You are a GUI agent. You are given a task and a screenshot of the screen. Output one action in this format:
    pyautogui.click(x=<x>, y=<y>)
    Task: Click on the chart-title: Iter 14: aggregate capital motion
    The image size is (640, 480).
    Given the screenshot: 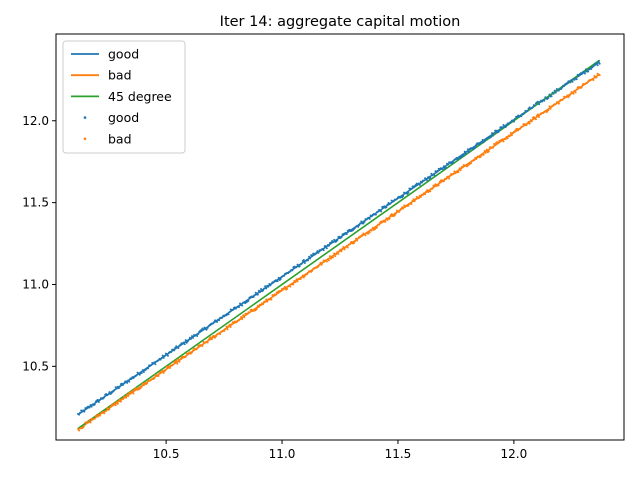 What is the action you would take?
    pyautogui.click(x=340, y=22)
    